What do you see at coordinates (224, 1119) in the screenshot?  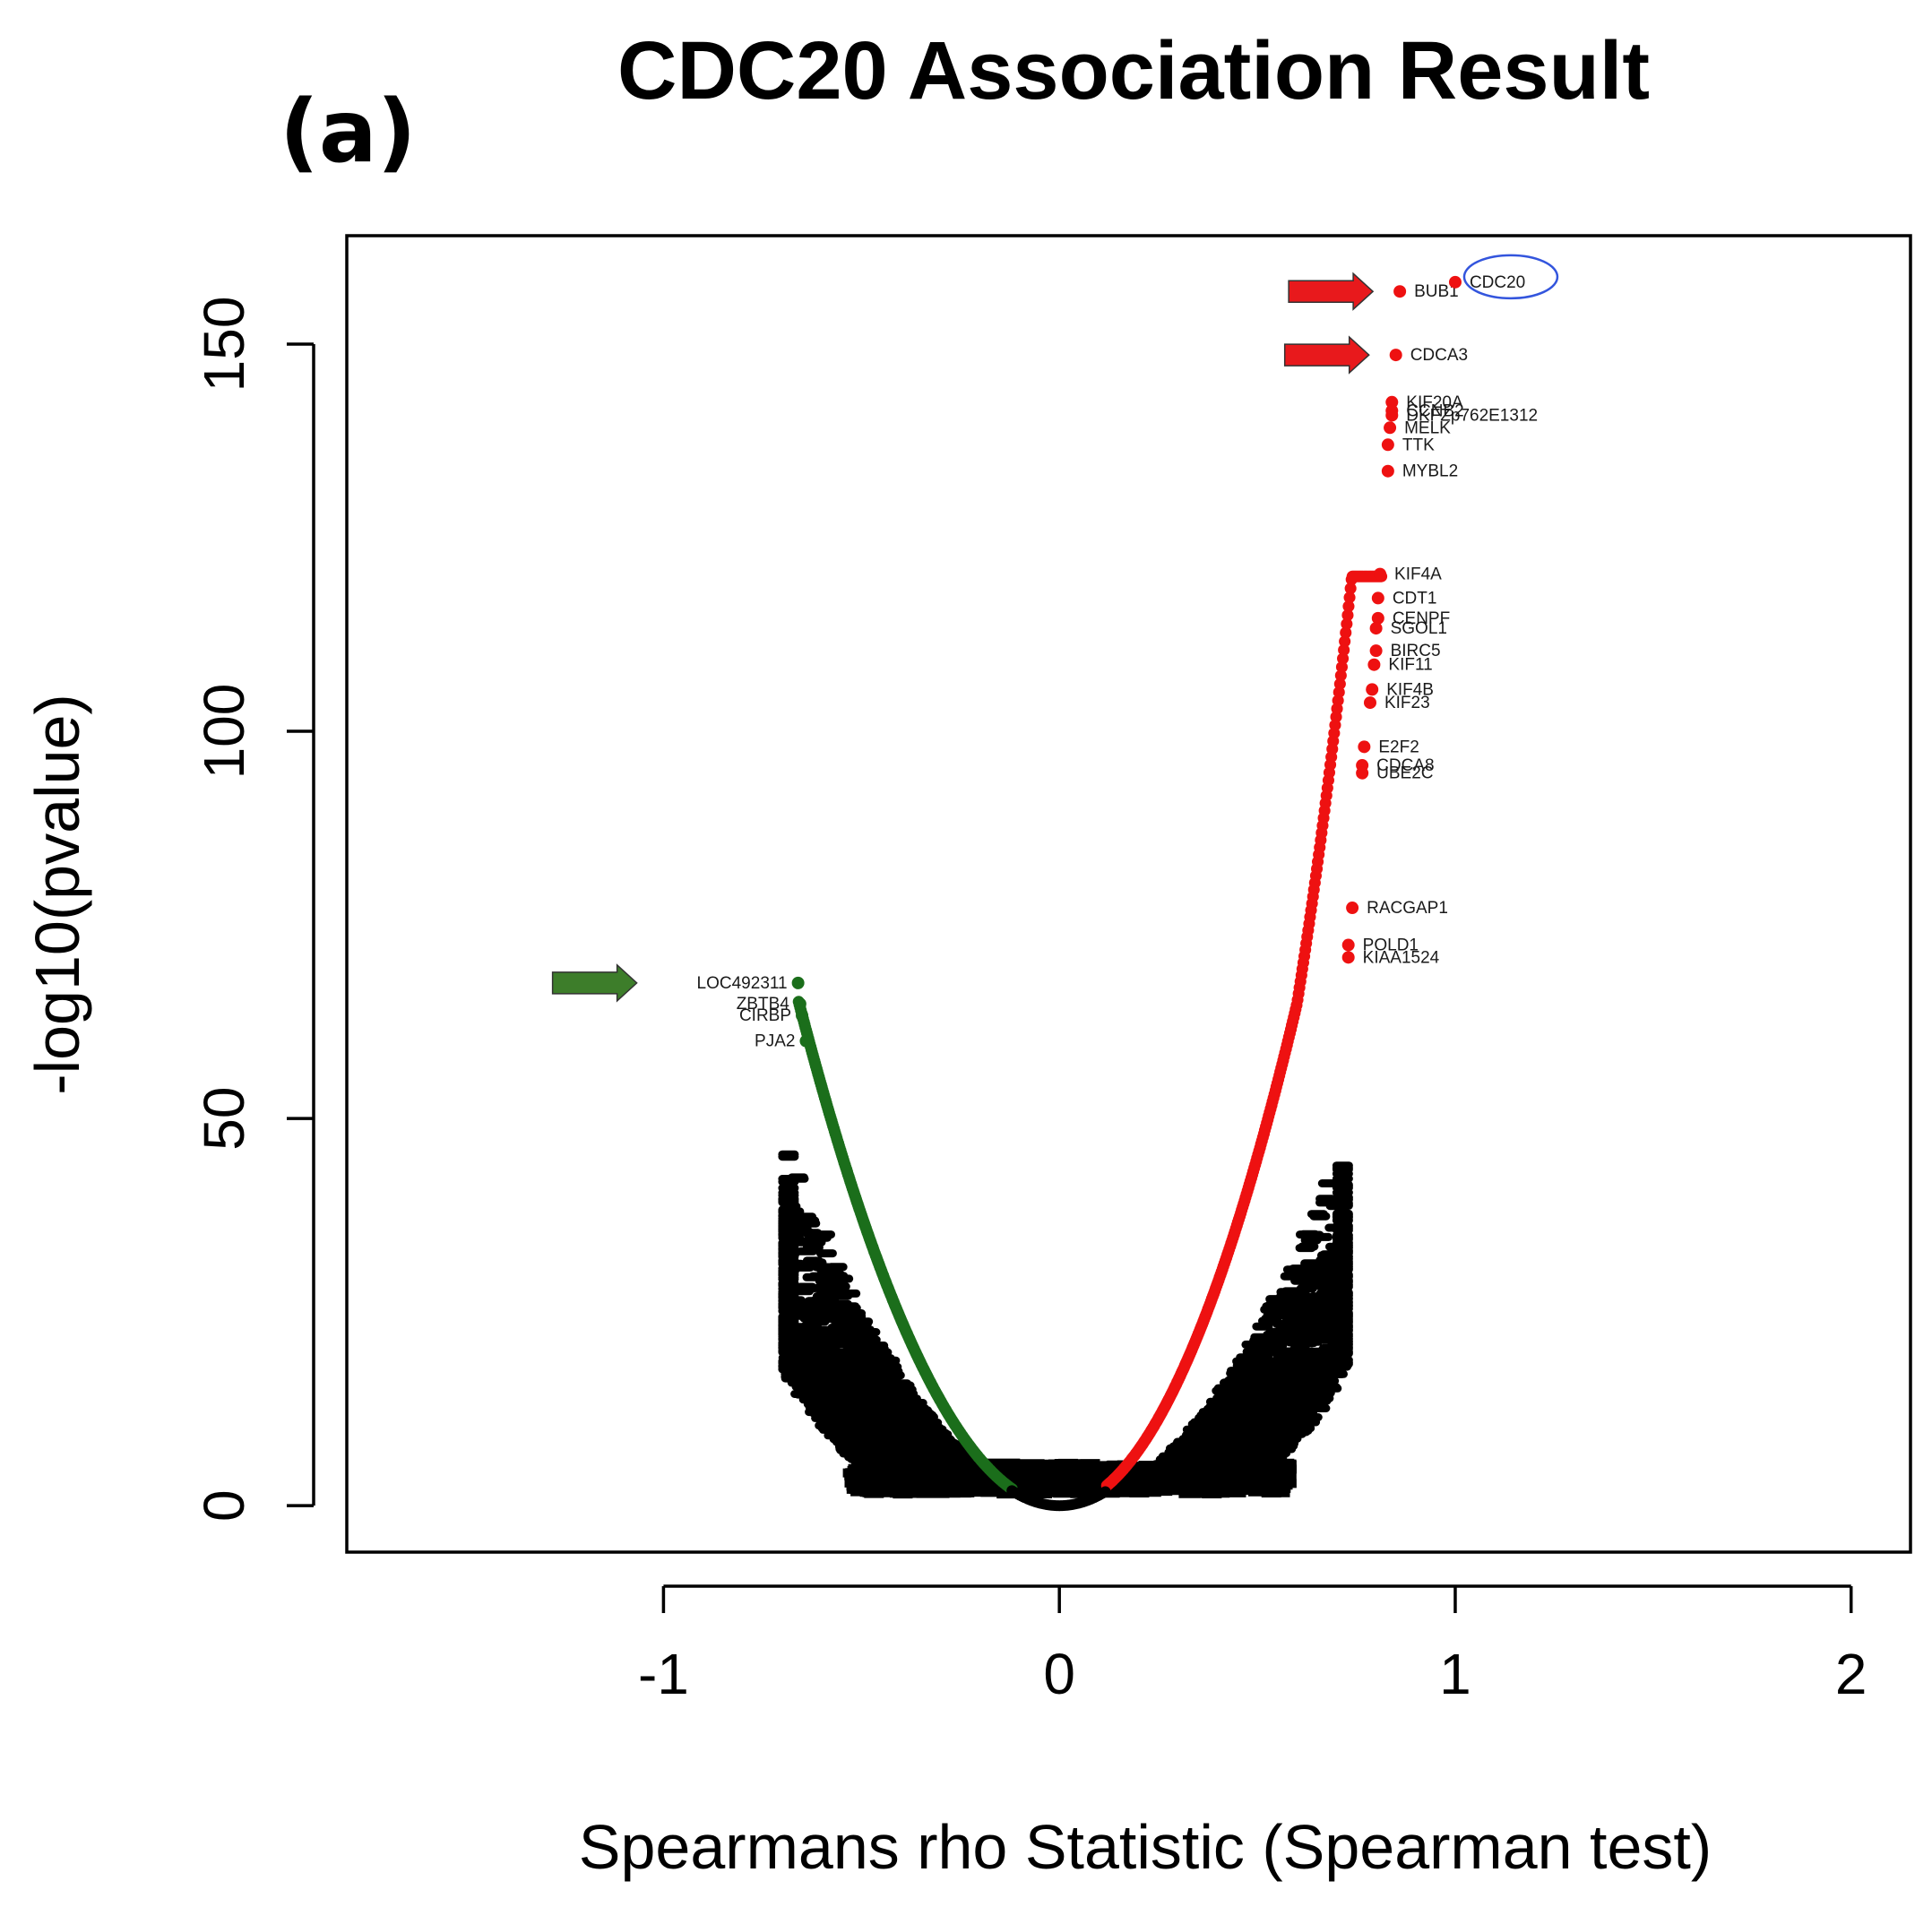 I see `y-tick-label: 50` at bounding box center [224, 1119].